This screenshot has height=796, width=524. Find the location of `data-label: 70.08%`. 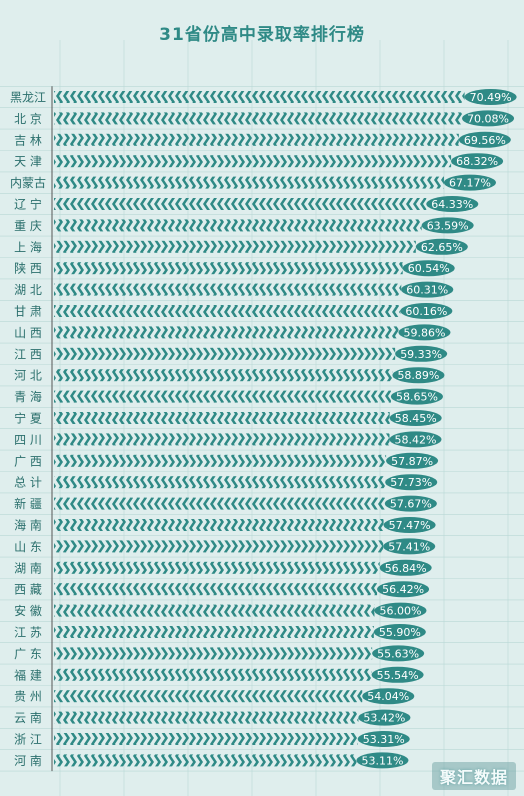

data-label: 70.08% is located at coordinates (488, 118).